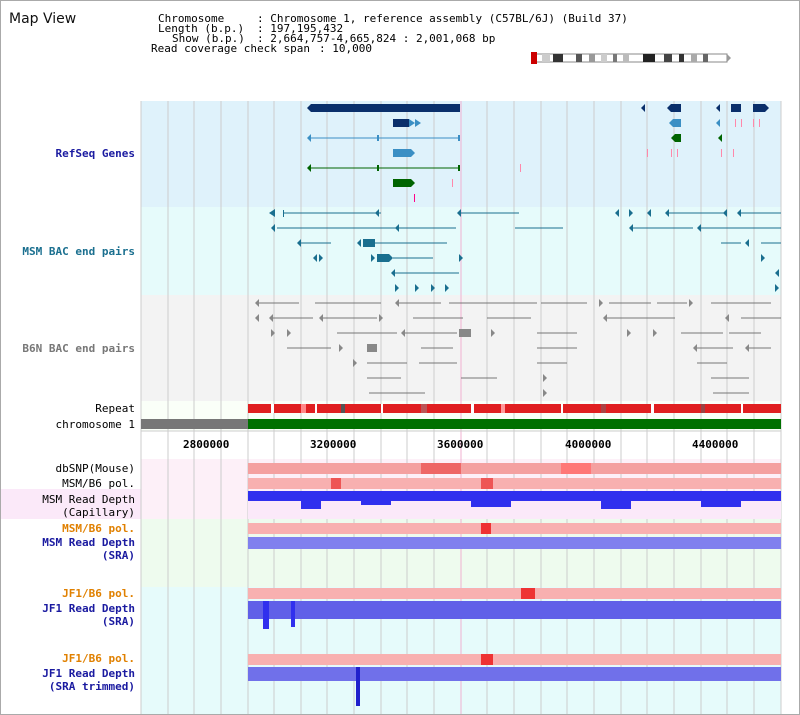 This screenshot has height=715, width=800. What do you see at coordinates (88, 542) in the screenshot?
I see `track-label-msm-depth-sra: MSM Read Depth` at bounding box center [88, 542].